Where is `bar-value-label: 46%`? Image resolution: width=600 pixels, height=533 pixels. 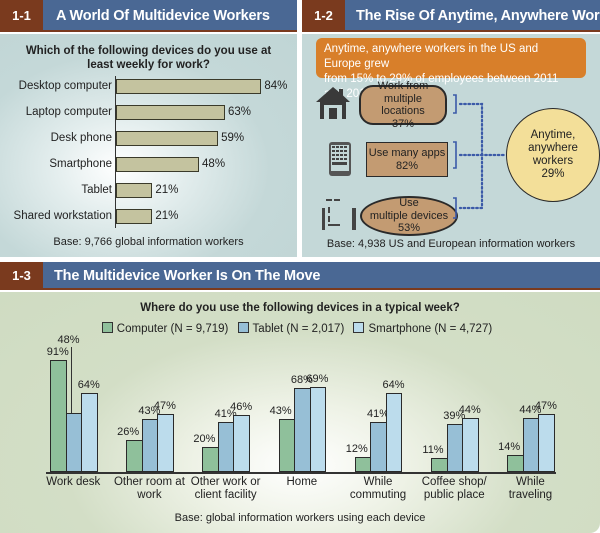
bar-value-label: 46% is located at coordinates (241, 407).